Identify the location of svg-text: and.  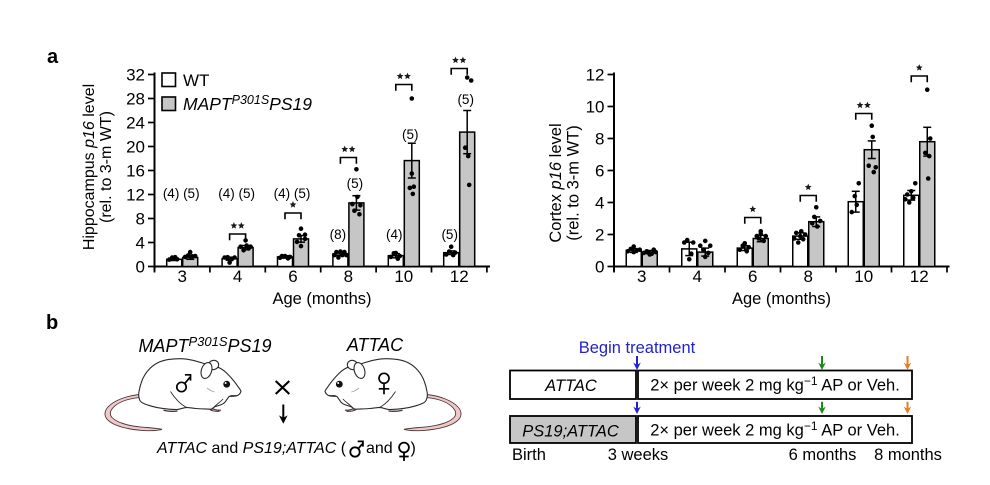
(379, 448).